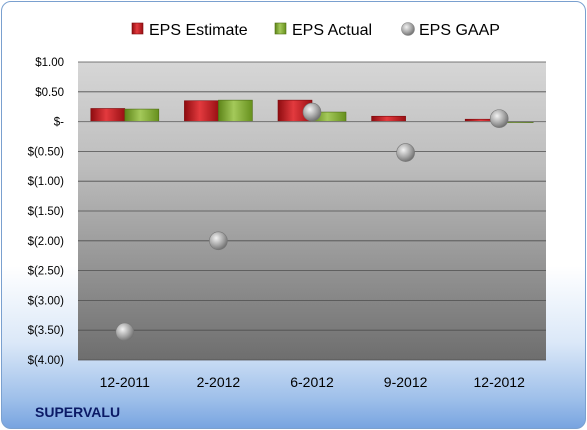 The height and width of the screenshot is (430, 587). Describe the element at coordinates (46, 242) in the screenshot. I see `y-tick-label: $(2.00)` at that location.